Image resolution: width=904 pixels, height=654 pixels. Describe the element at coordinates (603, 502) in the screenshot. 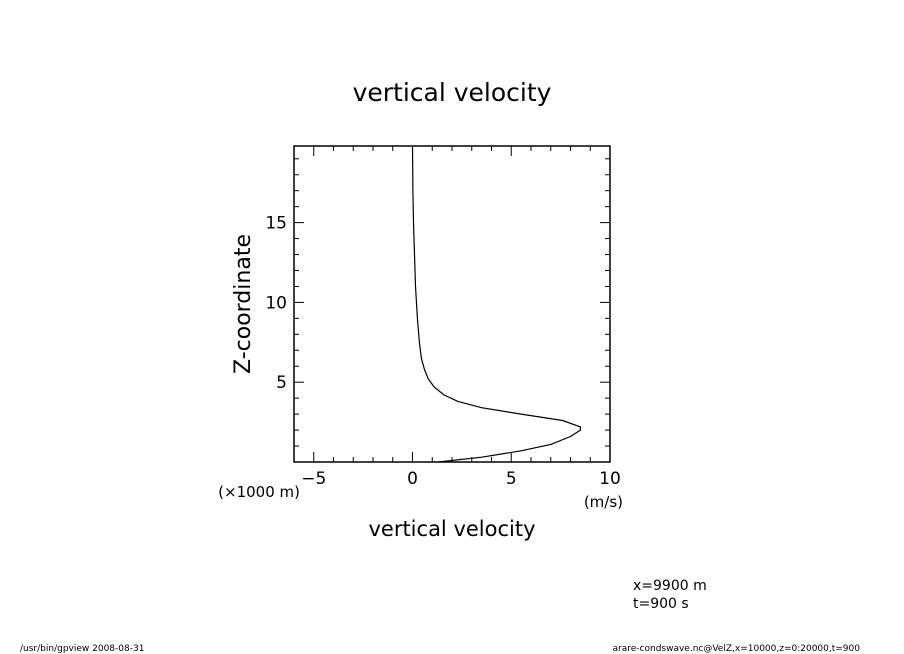

I see `x-axis-unit: (m/s)` at that location.